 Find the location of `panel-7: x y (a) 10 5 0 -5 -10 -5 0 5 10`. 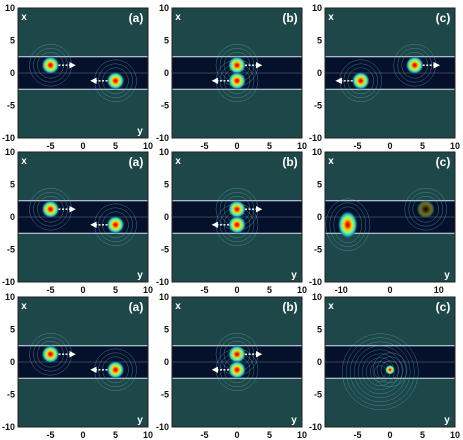

panel-7: x y (a) 10 5 0 -5 -10 -5 0 5 10 is located at coordinates (77, 366).